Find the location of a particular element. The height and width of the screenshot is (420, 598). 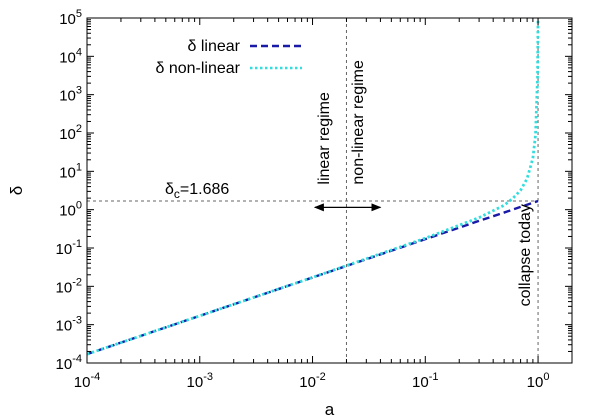

y-axis-label: δ is located at coordinates (16, 190).